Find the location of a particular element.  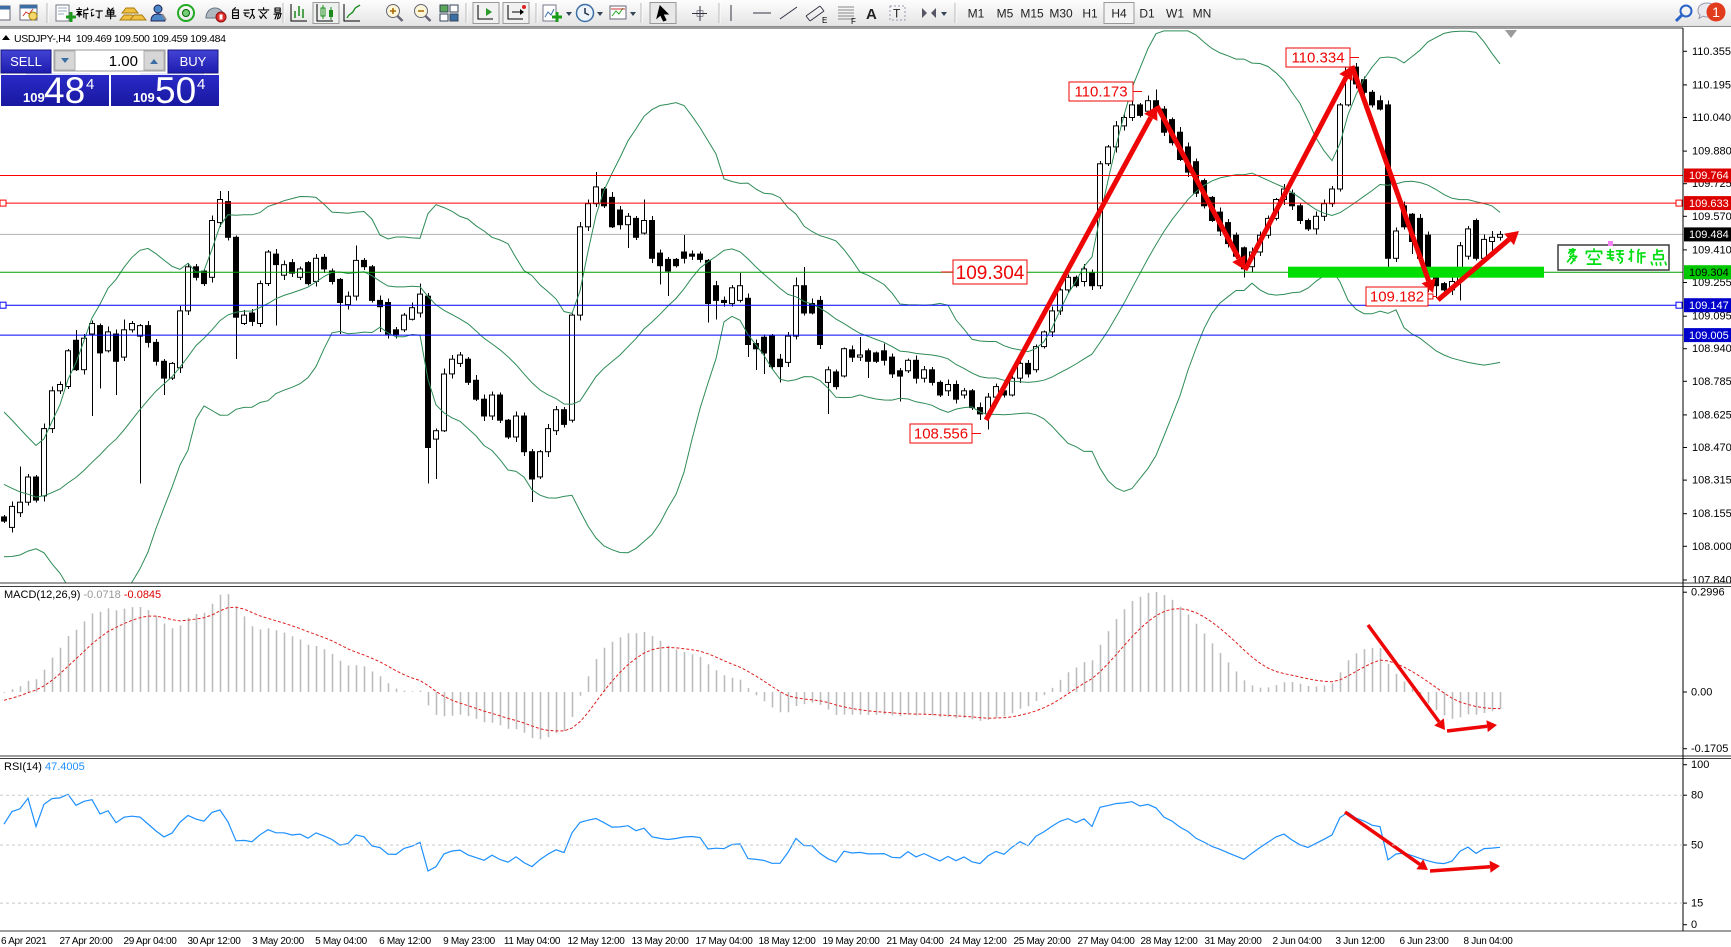

svg-text: M30 is located at coordinates (1061, 14).